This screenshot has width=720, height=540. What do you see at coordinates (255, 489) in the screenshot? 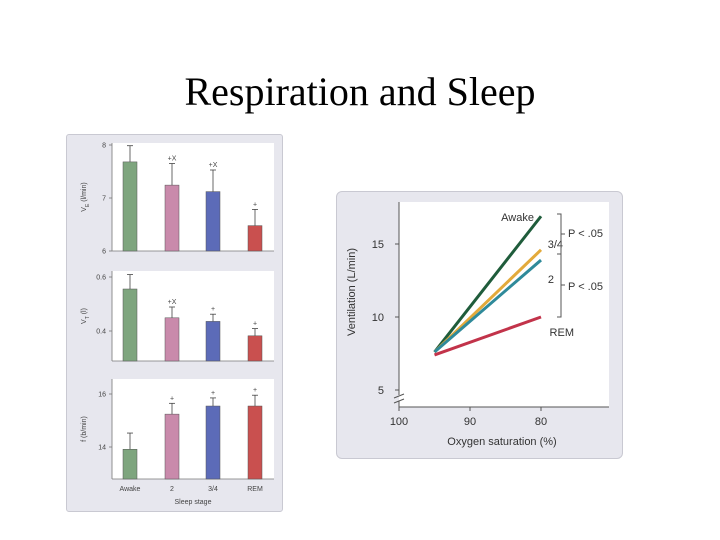
I see `x-tick-label: REM` at bounding box center [255, 489].